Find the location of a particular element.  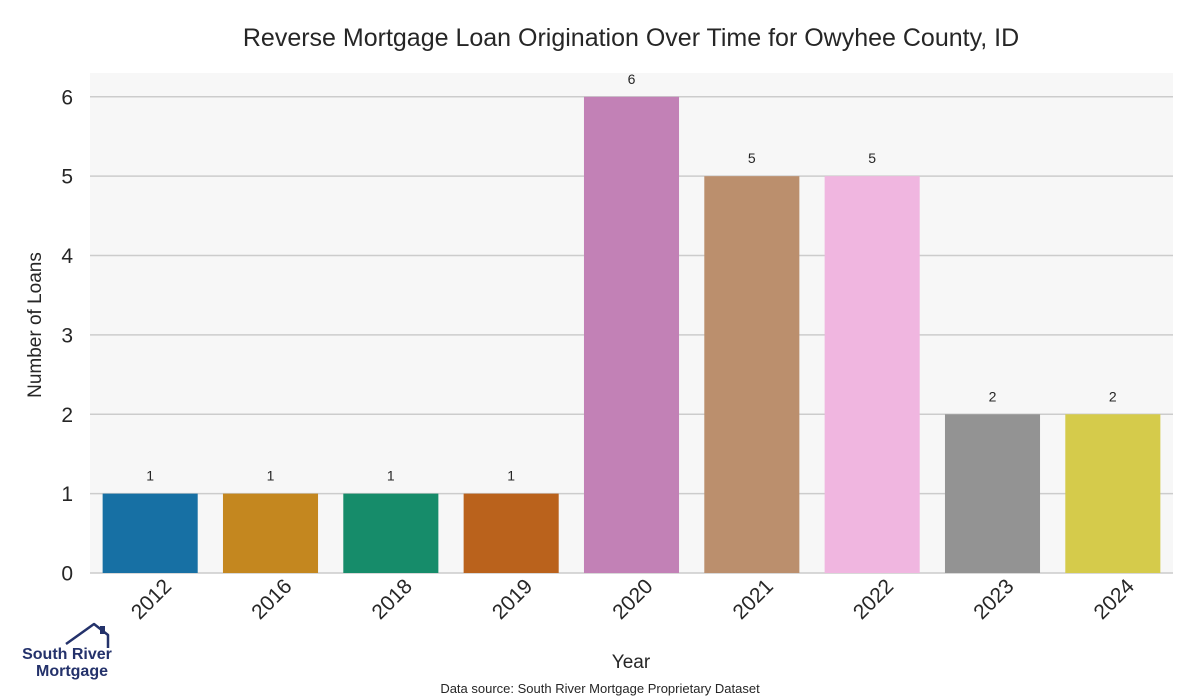

x-tick-label: 2016 is located at coordinates (271, 599).